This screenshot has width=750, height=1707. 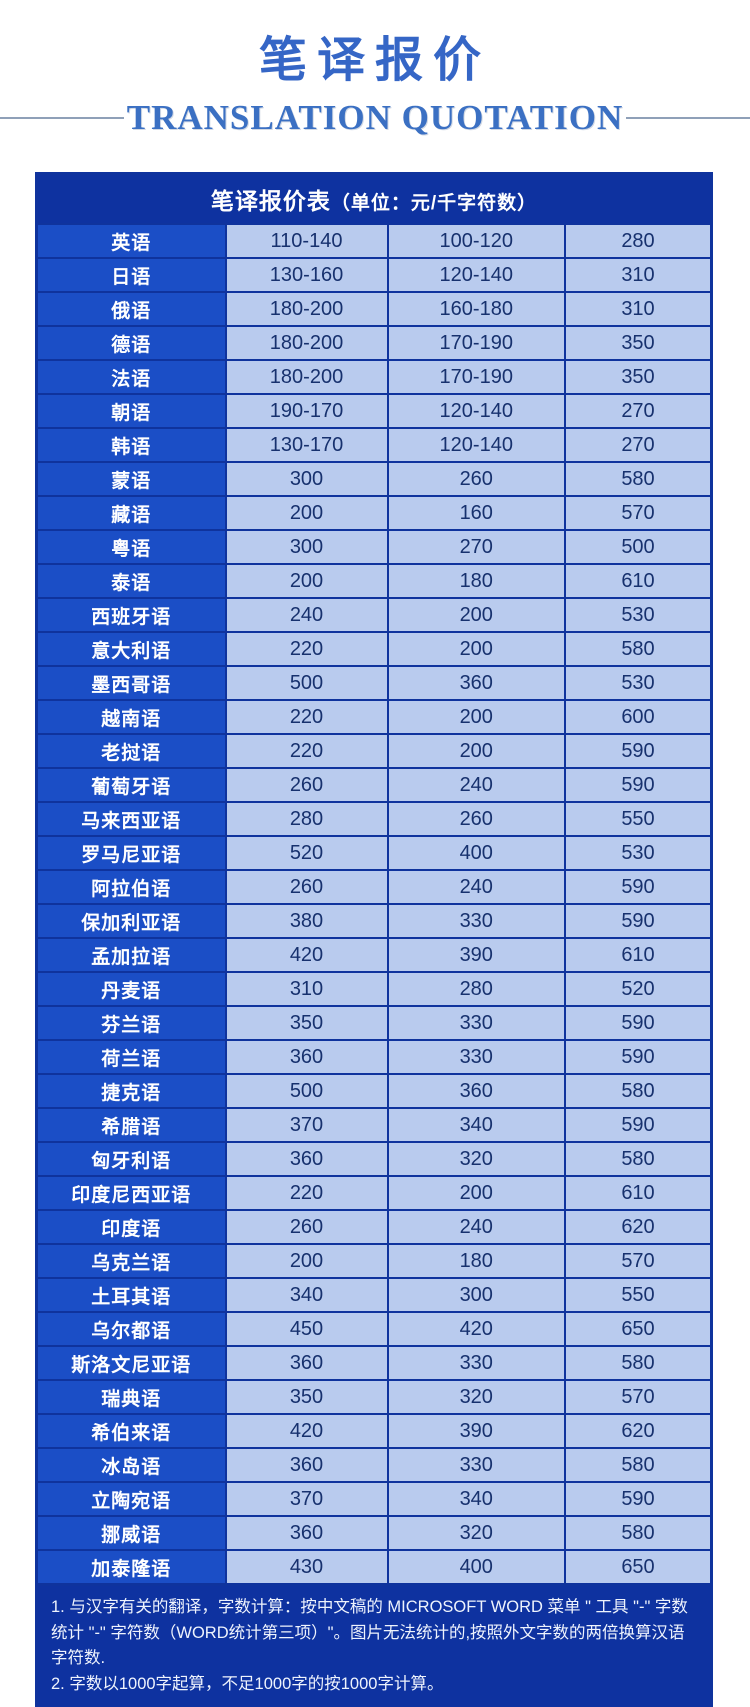 What do you see at coordinates (638, 1329) in the screenshot?
I see `price-cell: 650` at bounding box center [638, 1329].